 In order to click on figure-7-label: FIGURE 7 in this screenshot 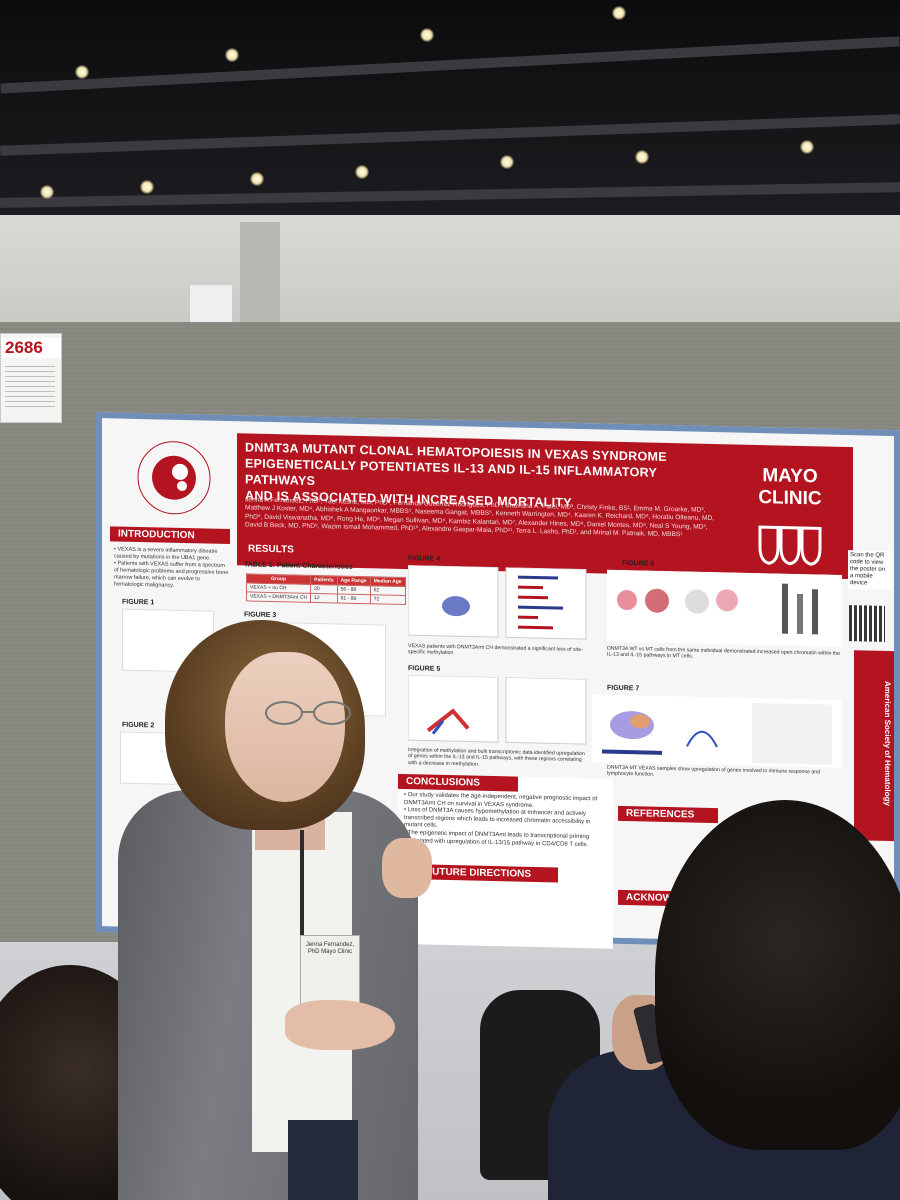, I will do `click(623, 688)`.